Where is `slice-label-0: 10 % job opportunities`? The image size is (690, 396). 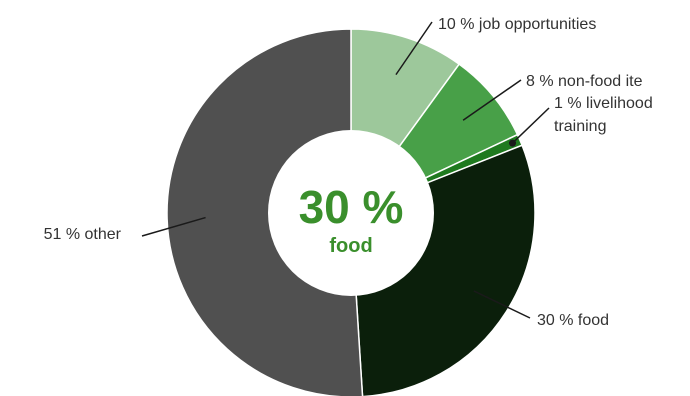
slice-label-0: 10 % job opportunities is located at coordinates (517, 24).